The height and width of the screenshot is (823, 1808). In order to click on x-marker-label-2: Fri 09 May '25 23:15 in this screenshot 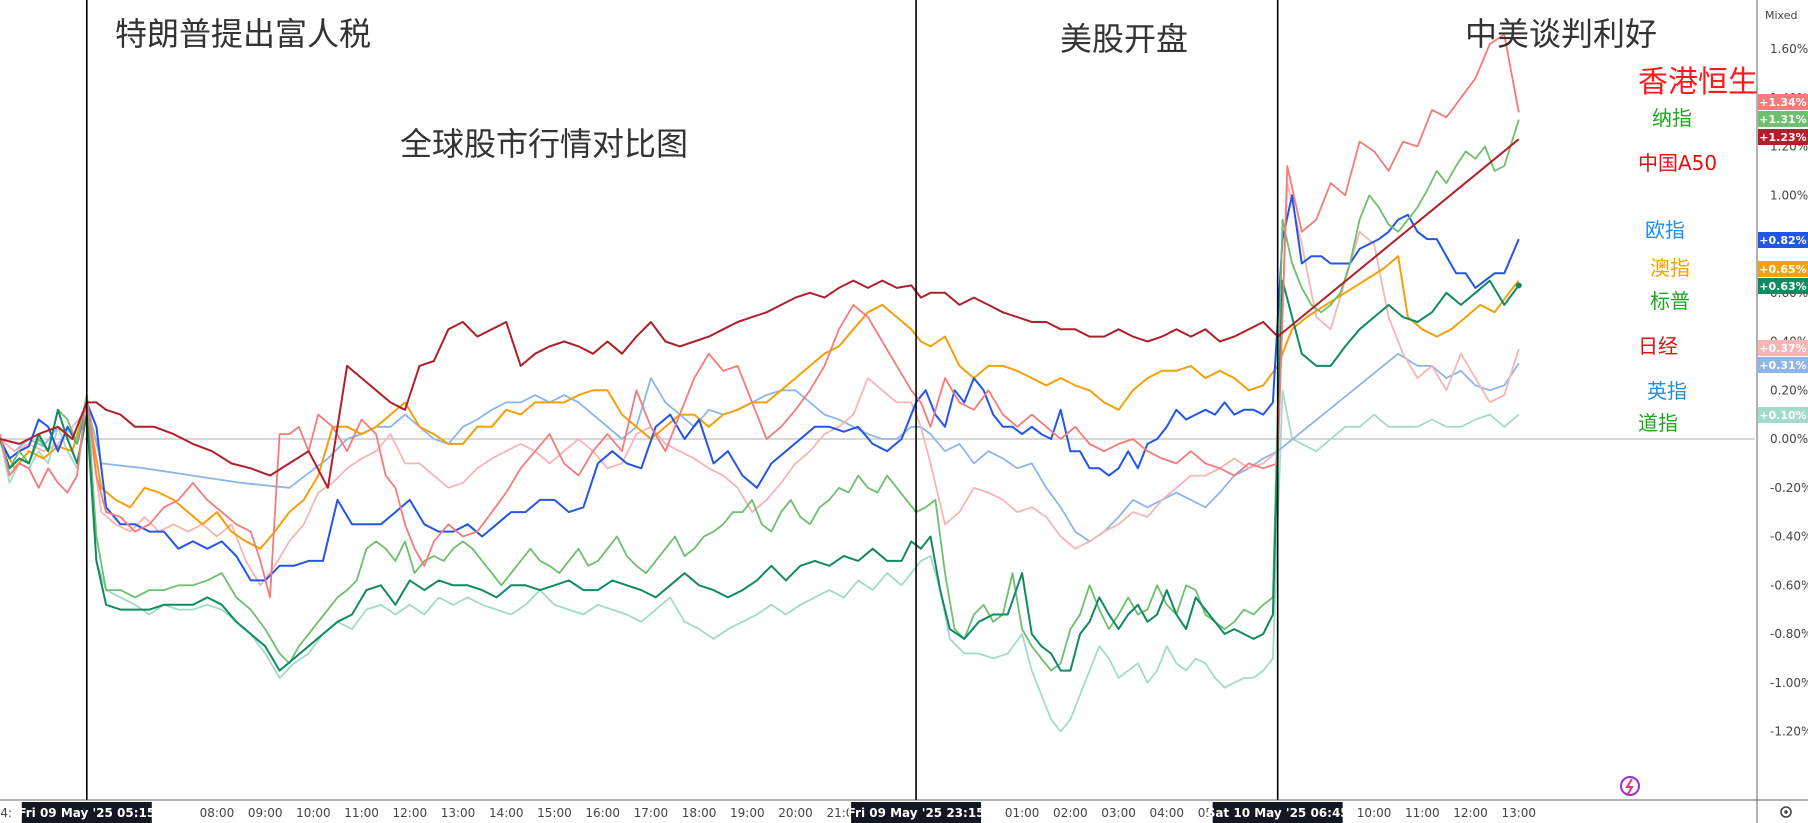, I will do `click(916, 813)`.